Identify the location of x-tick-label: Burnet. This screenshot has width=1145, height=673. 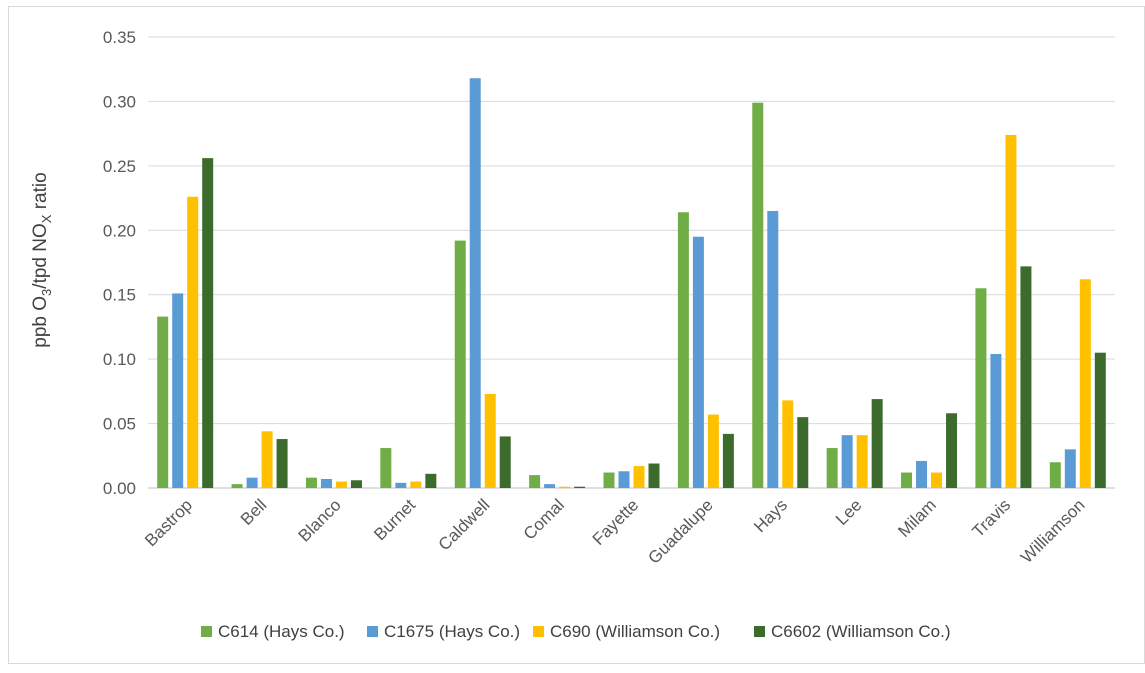
(394, 519).